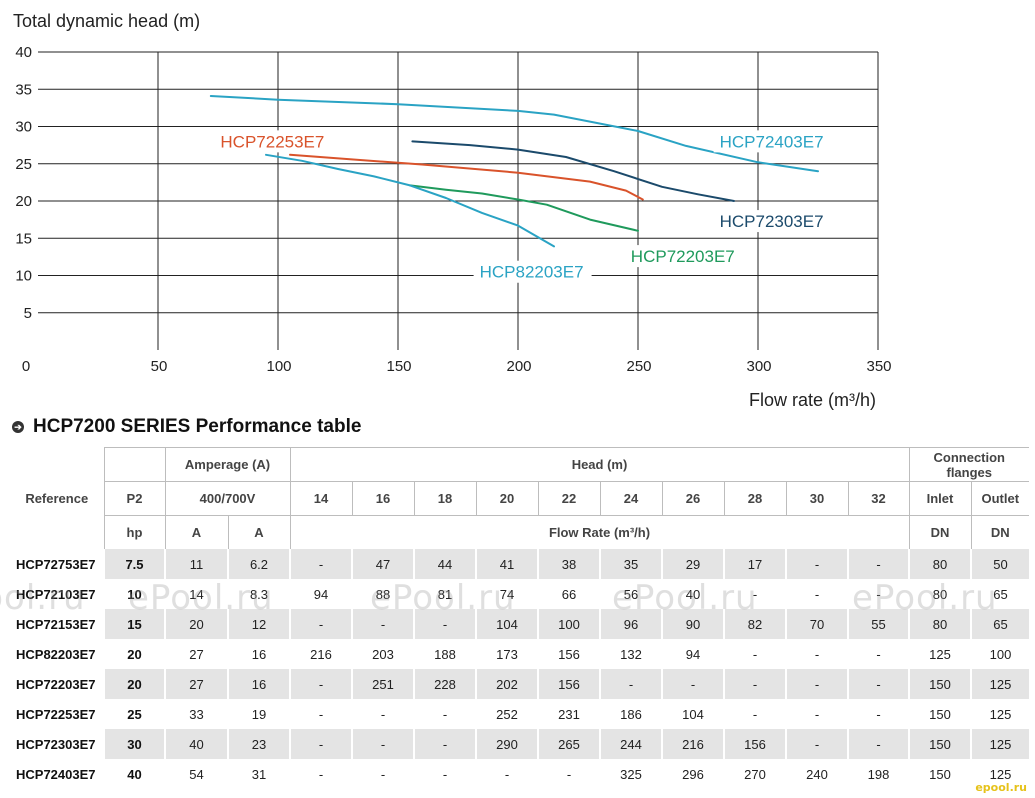 The width and height of the screenshot is (1035, 798). What do you see at coordinates (23, 238) in the screenshot?
I see `y-tick-label: 15` at bounding box center [23, 238].